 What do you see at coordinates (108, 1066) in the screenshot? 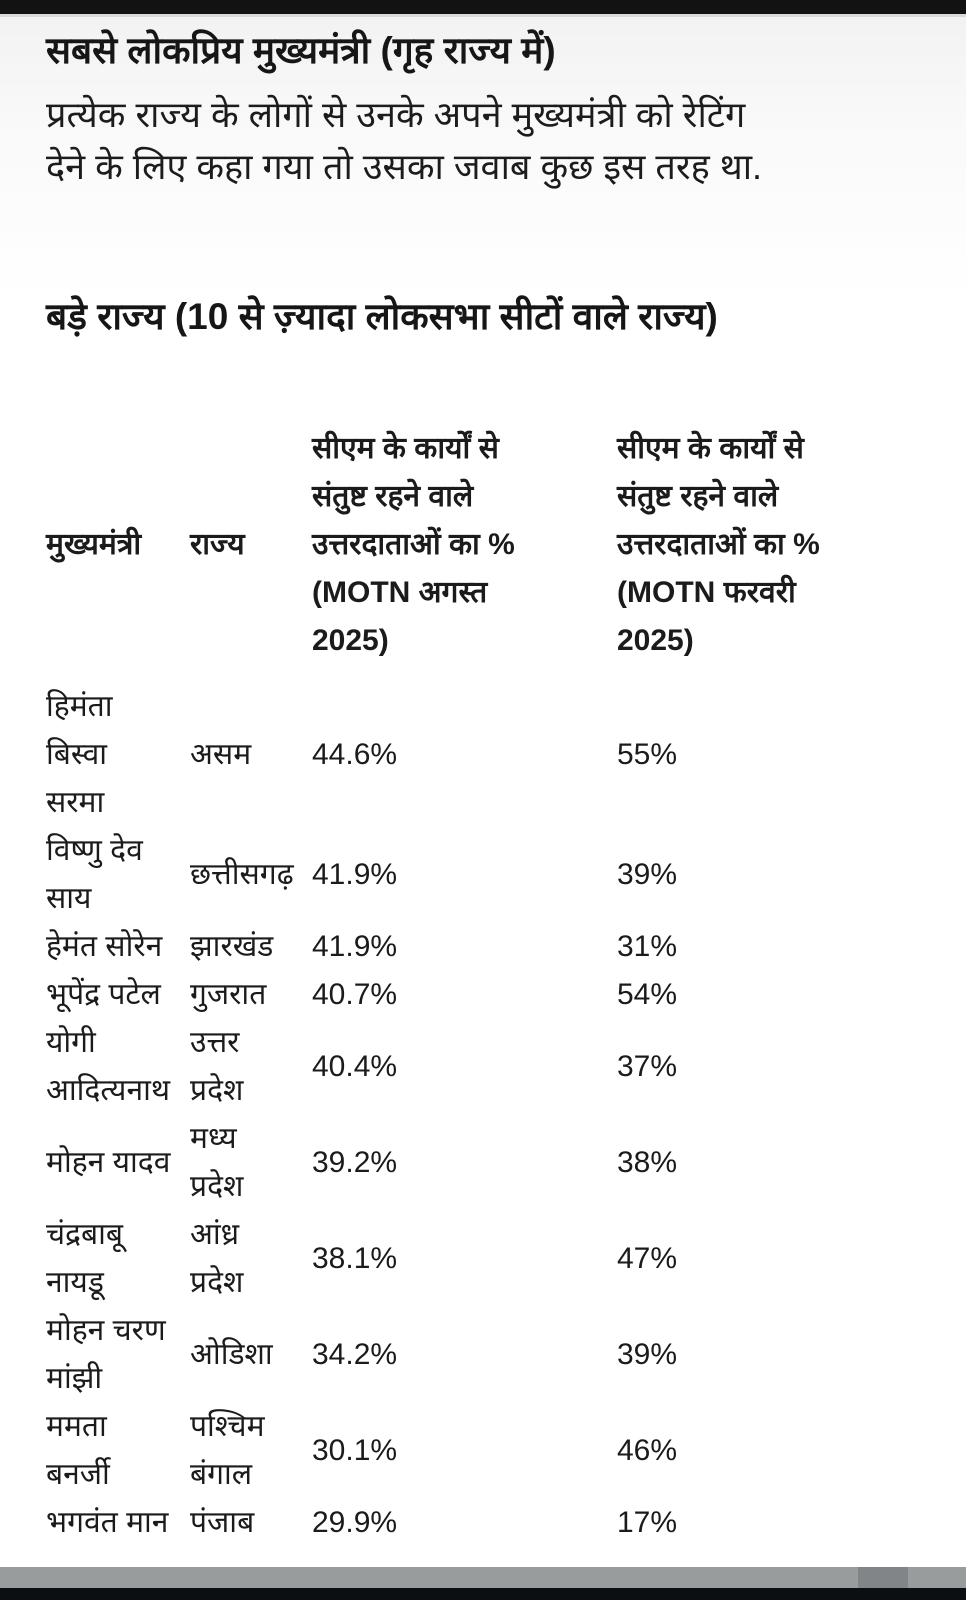
I see `cell-cm-name: योगी आदित्यनाथ` at bounding box center [108, 1066].